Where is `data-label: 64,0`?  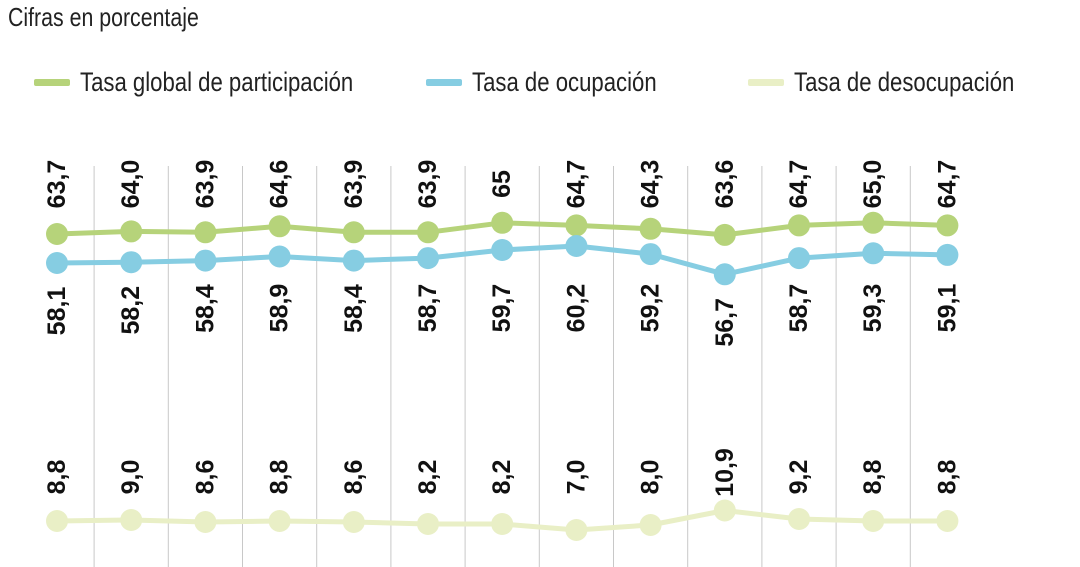 data-label: 64,0 is located at coordinates (131, 184).